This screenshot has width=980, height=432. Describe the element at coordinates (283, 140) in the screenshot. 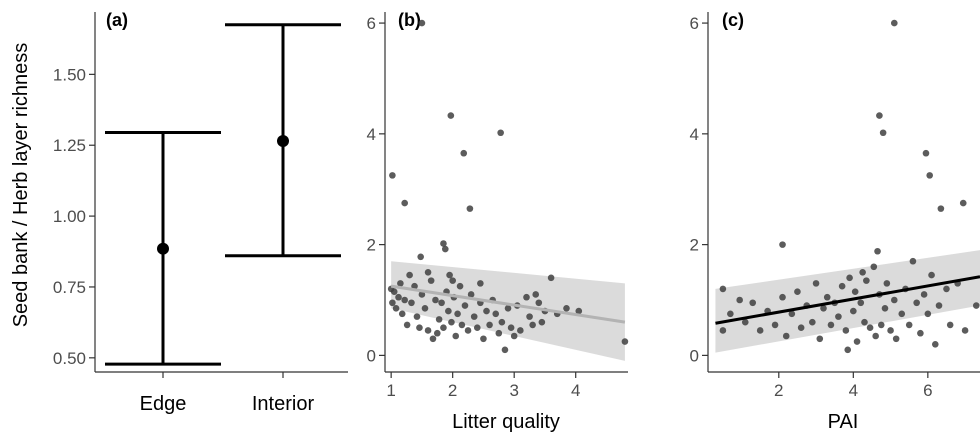

I see `mean-point` at that location.